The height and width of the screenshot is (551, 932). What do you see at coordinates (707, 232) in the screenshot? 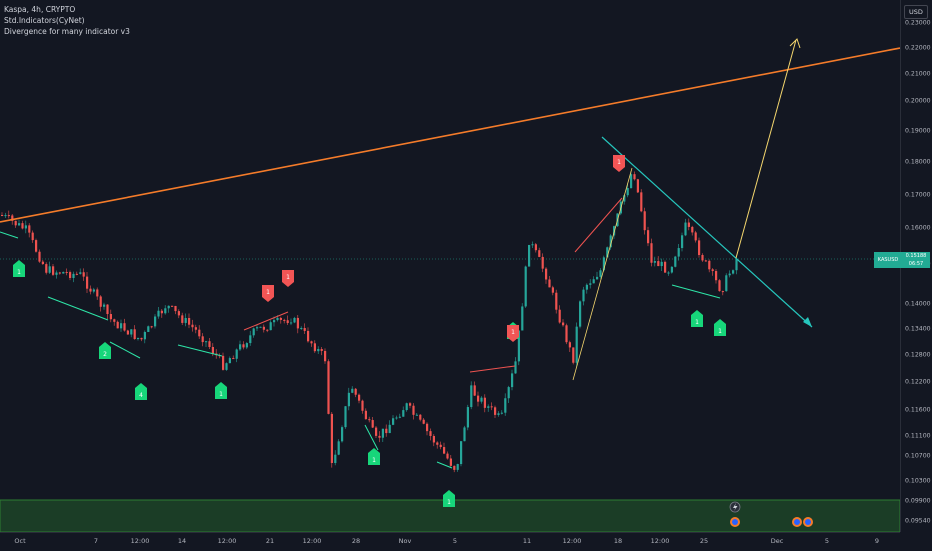
I see `descending-trendline` at bounding box center [707, 232].